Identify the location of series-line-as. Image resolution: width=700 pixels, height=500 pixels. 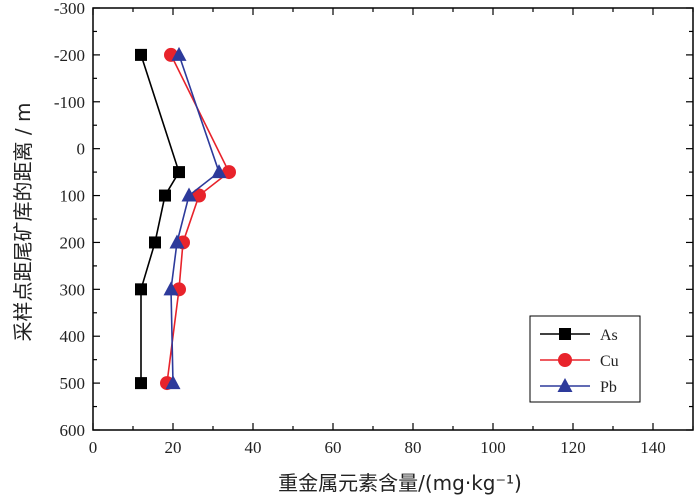
(160, 219).